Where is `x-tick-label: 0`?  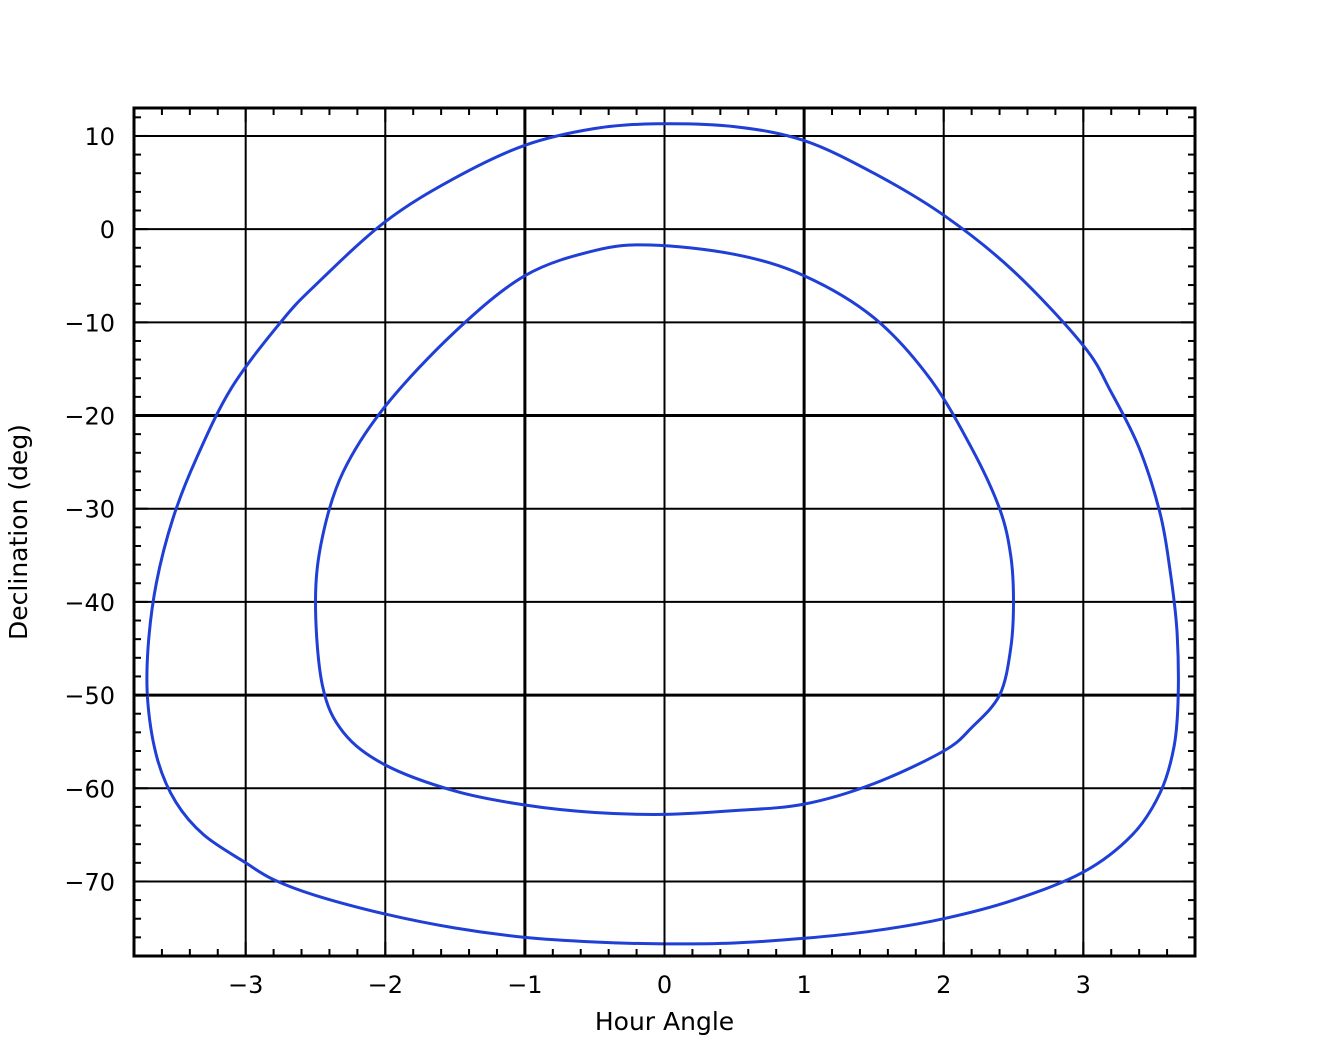 x-tick-label: 0 is located at coordinates (664, 985).